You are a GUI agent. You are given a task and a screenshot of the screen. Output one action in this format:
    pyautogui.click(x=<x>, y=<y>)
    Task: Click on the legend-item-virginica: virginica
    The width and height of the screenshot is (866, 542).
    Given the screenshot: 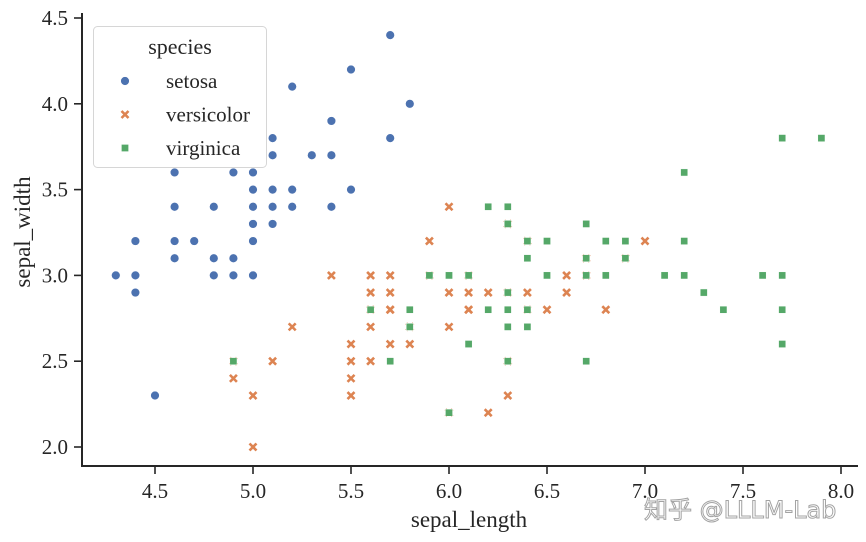 What is the action you would take?
    pyautogui.click(x=181, y=148)
    